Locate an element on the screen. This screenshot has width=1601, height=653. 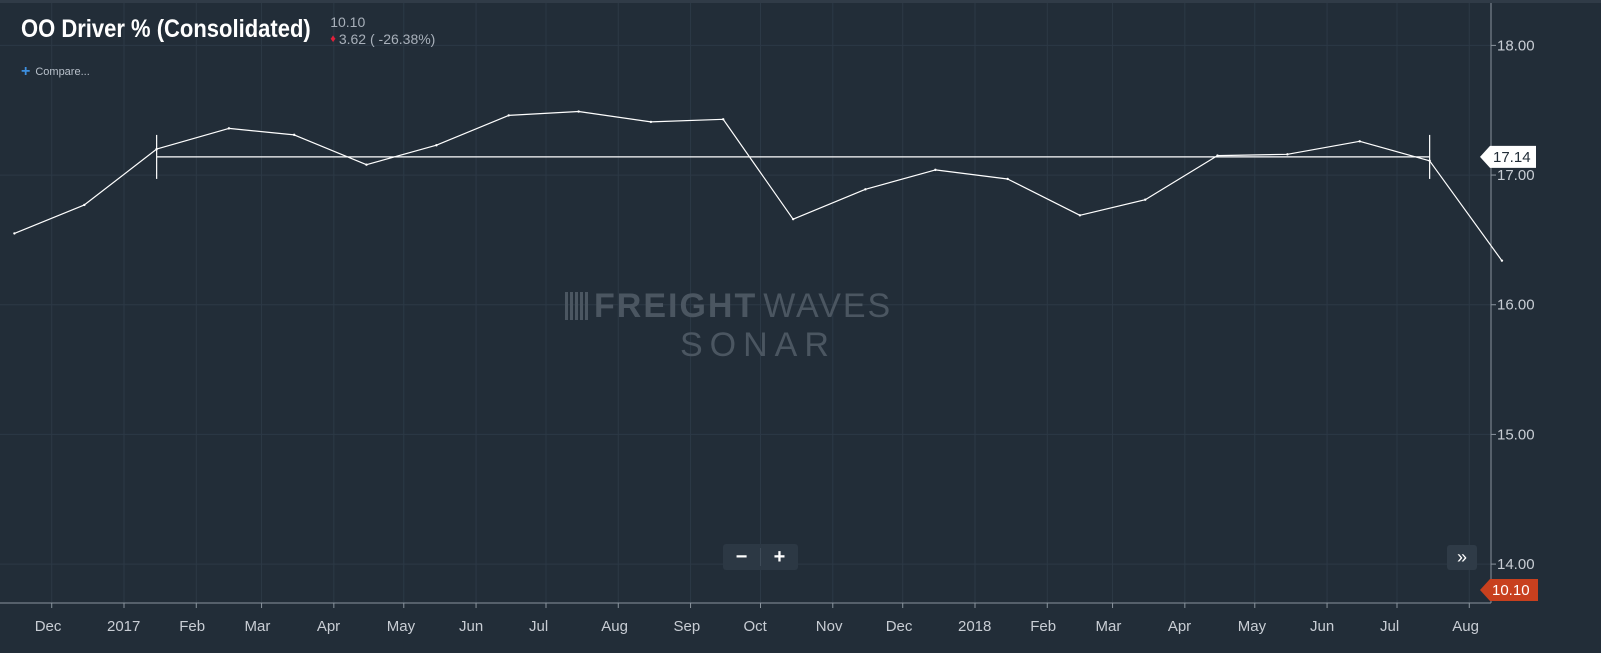
watermark-product: SONAR is located at coordinates (758, 345).